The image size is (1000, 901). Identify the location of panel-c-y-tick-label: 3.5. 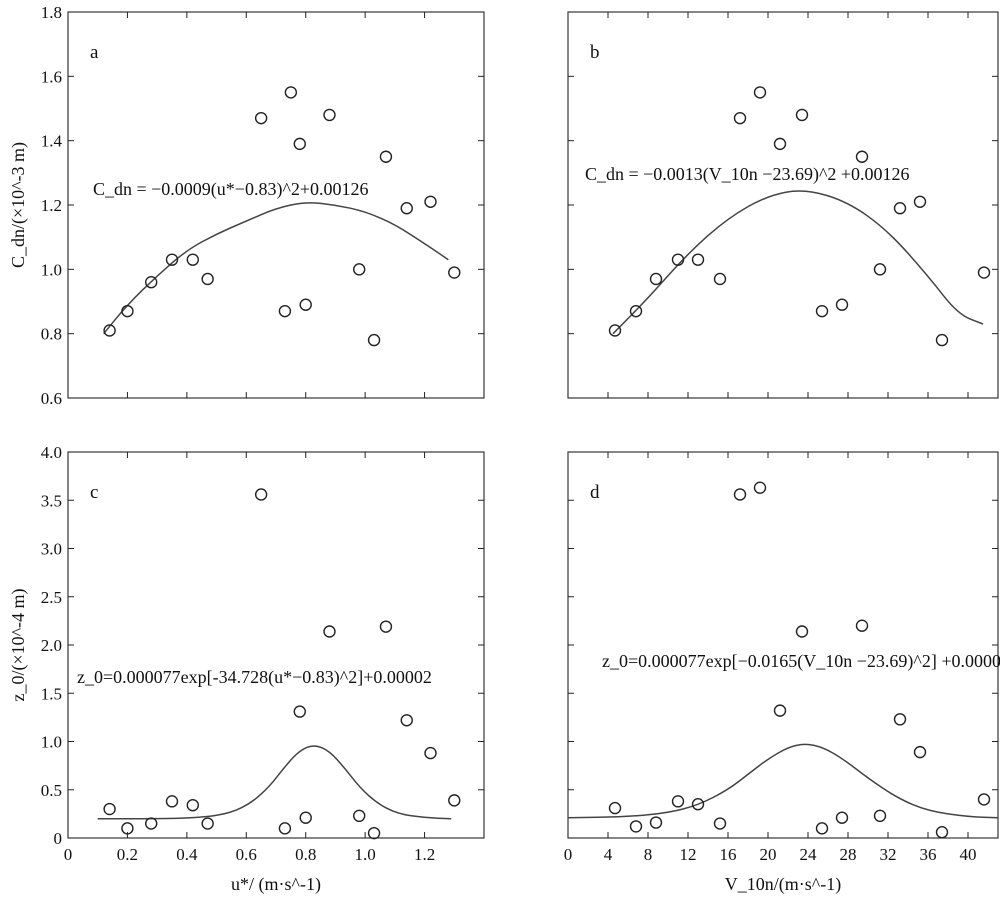
(51, 500).